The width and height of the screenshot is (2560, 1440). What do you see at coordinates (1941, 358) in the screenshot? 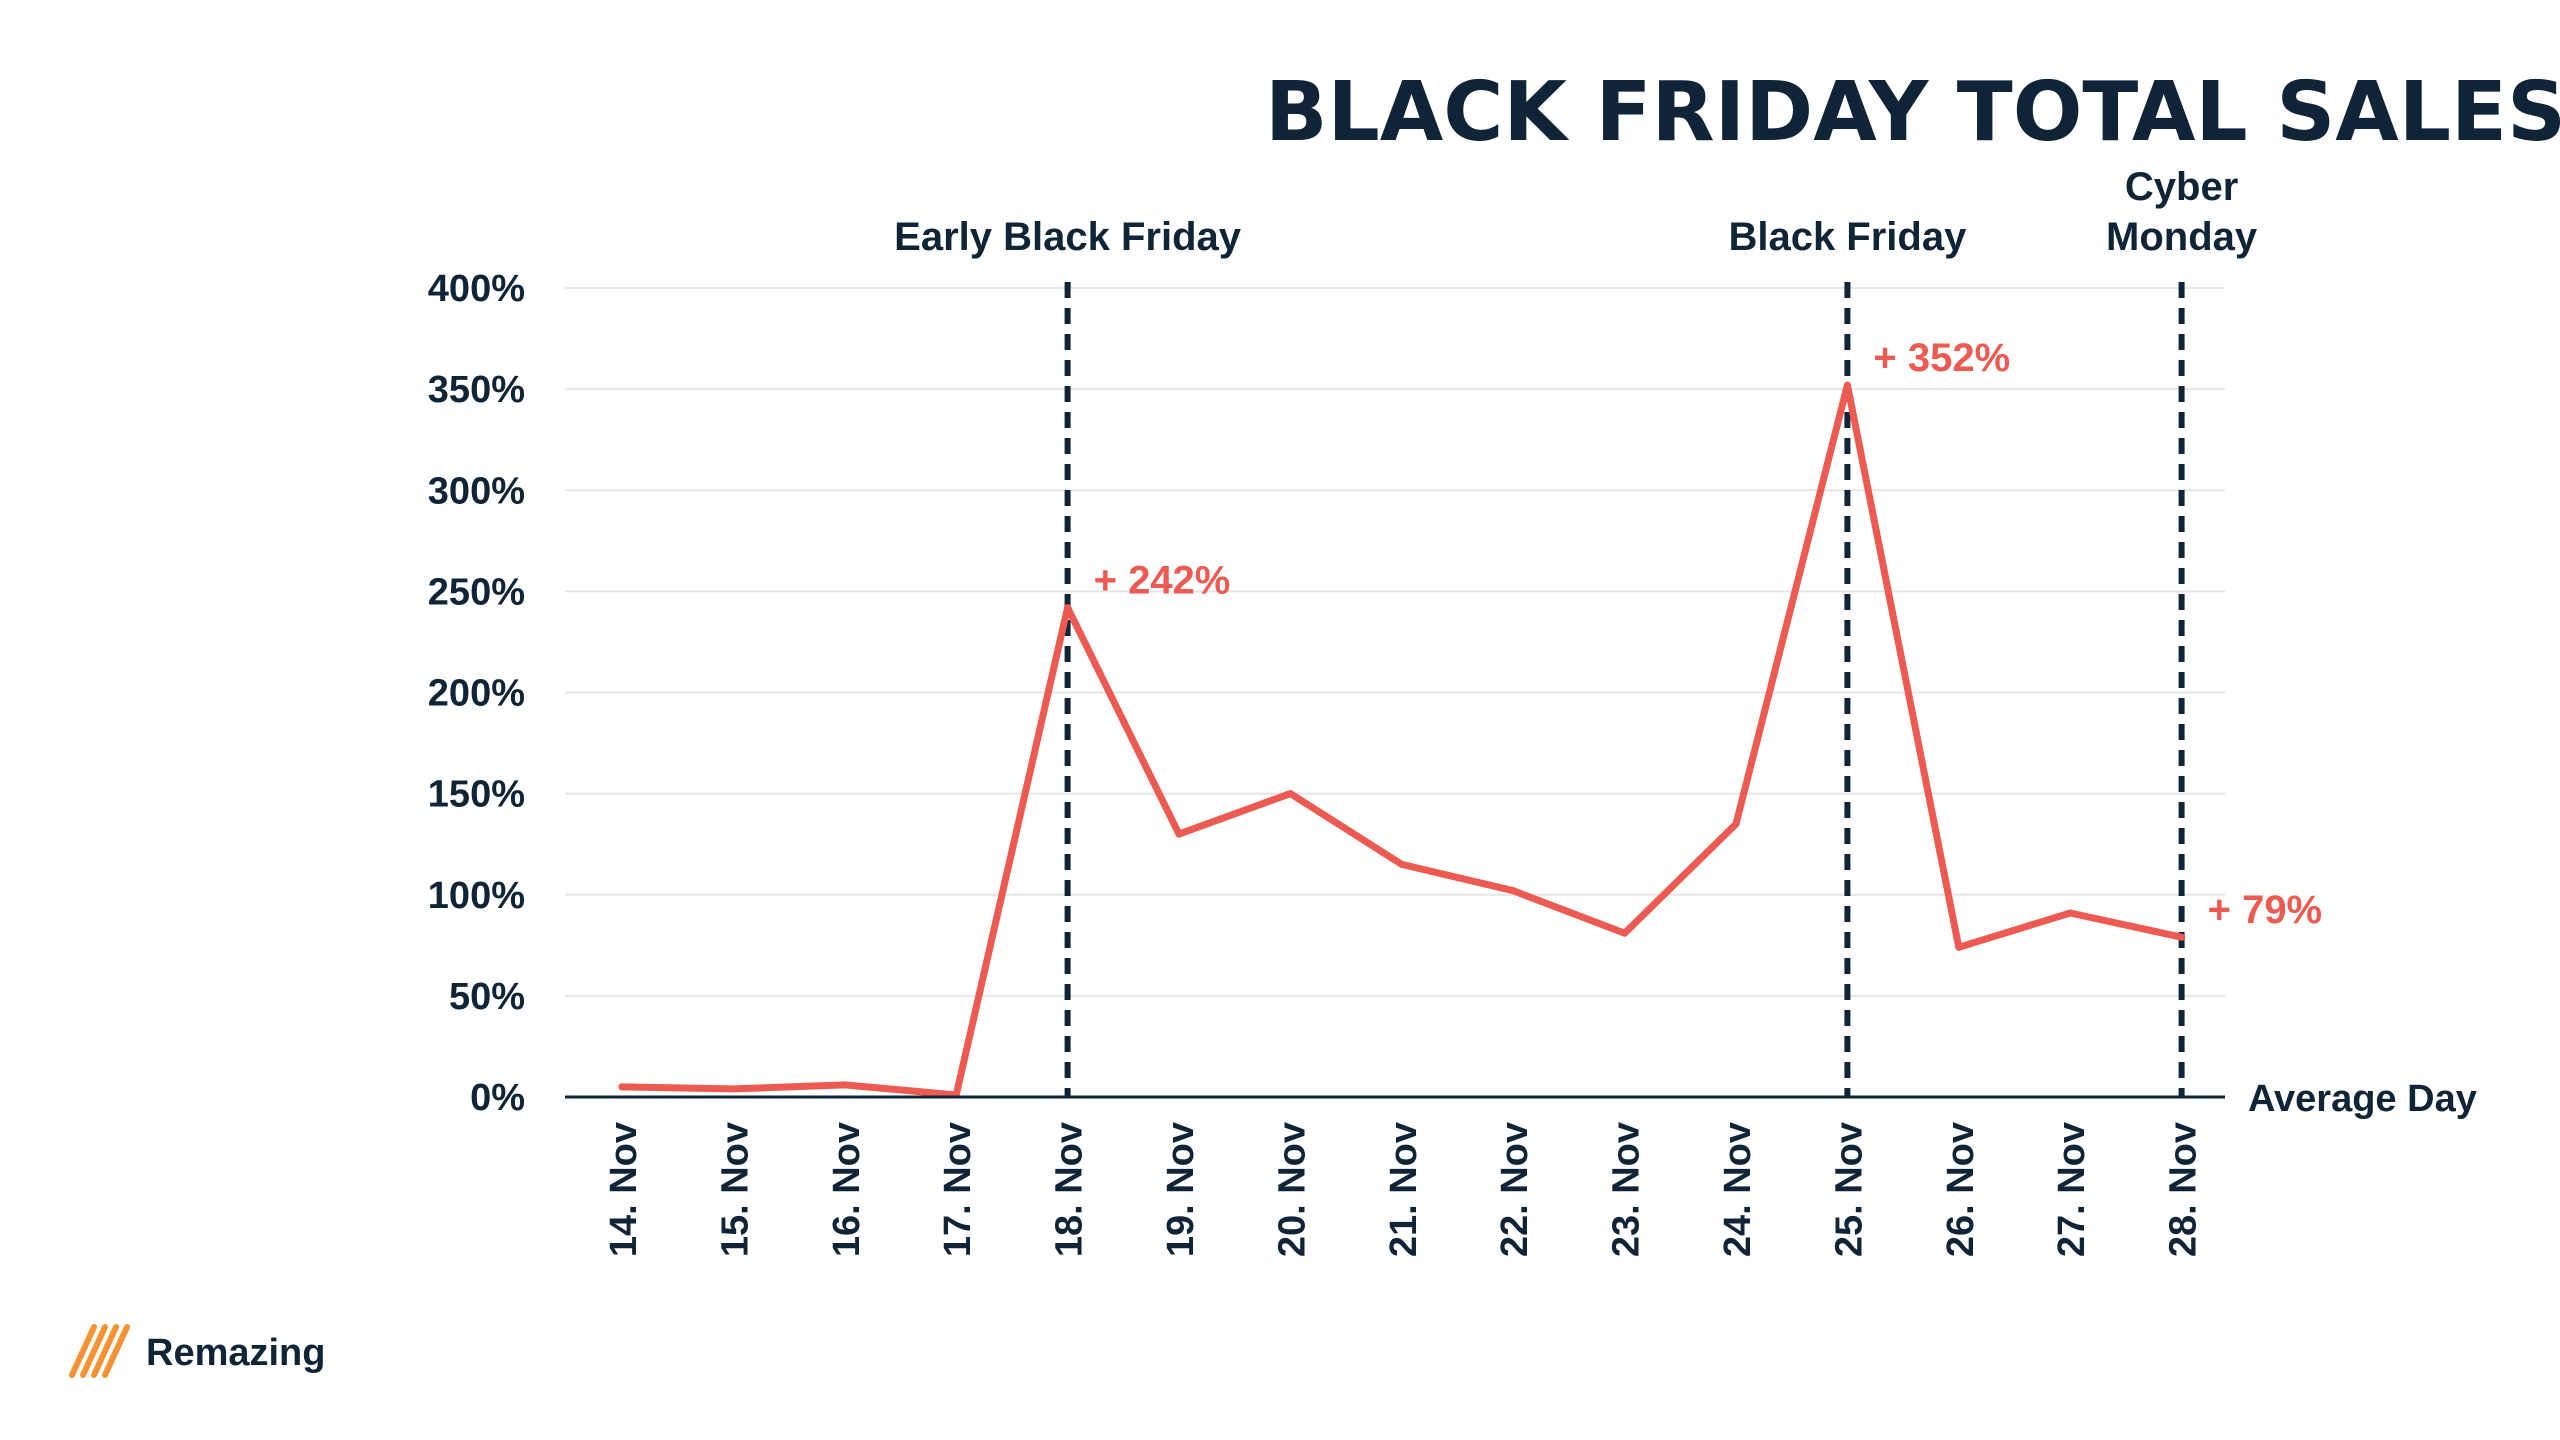
I see `annotation-label: + 352%` at bounding box center [1941, 358].